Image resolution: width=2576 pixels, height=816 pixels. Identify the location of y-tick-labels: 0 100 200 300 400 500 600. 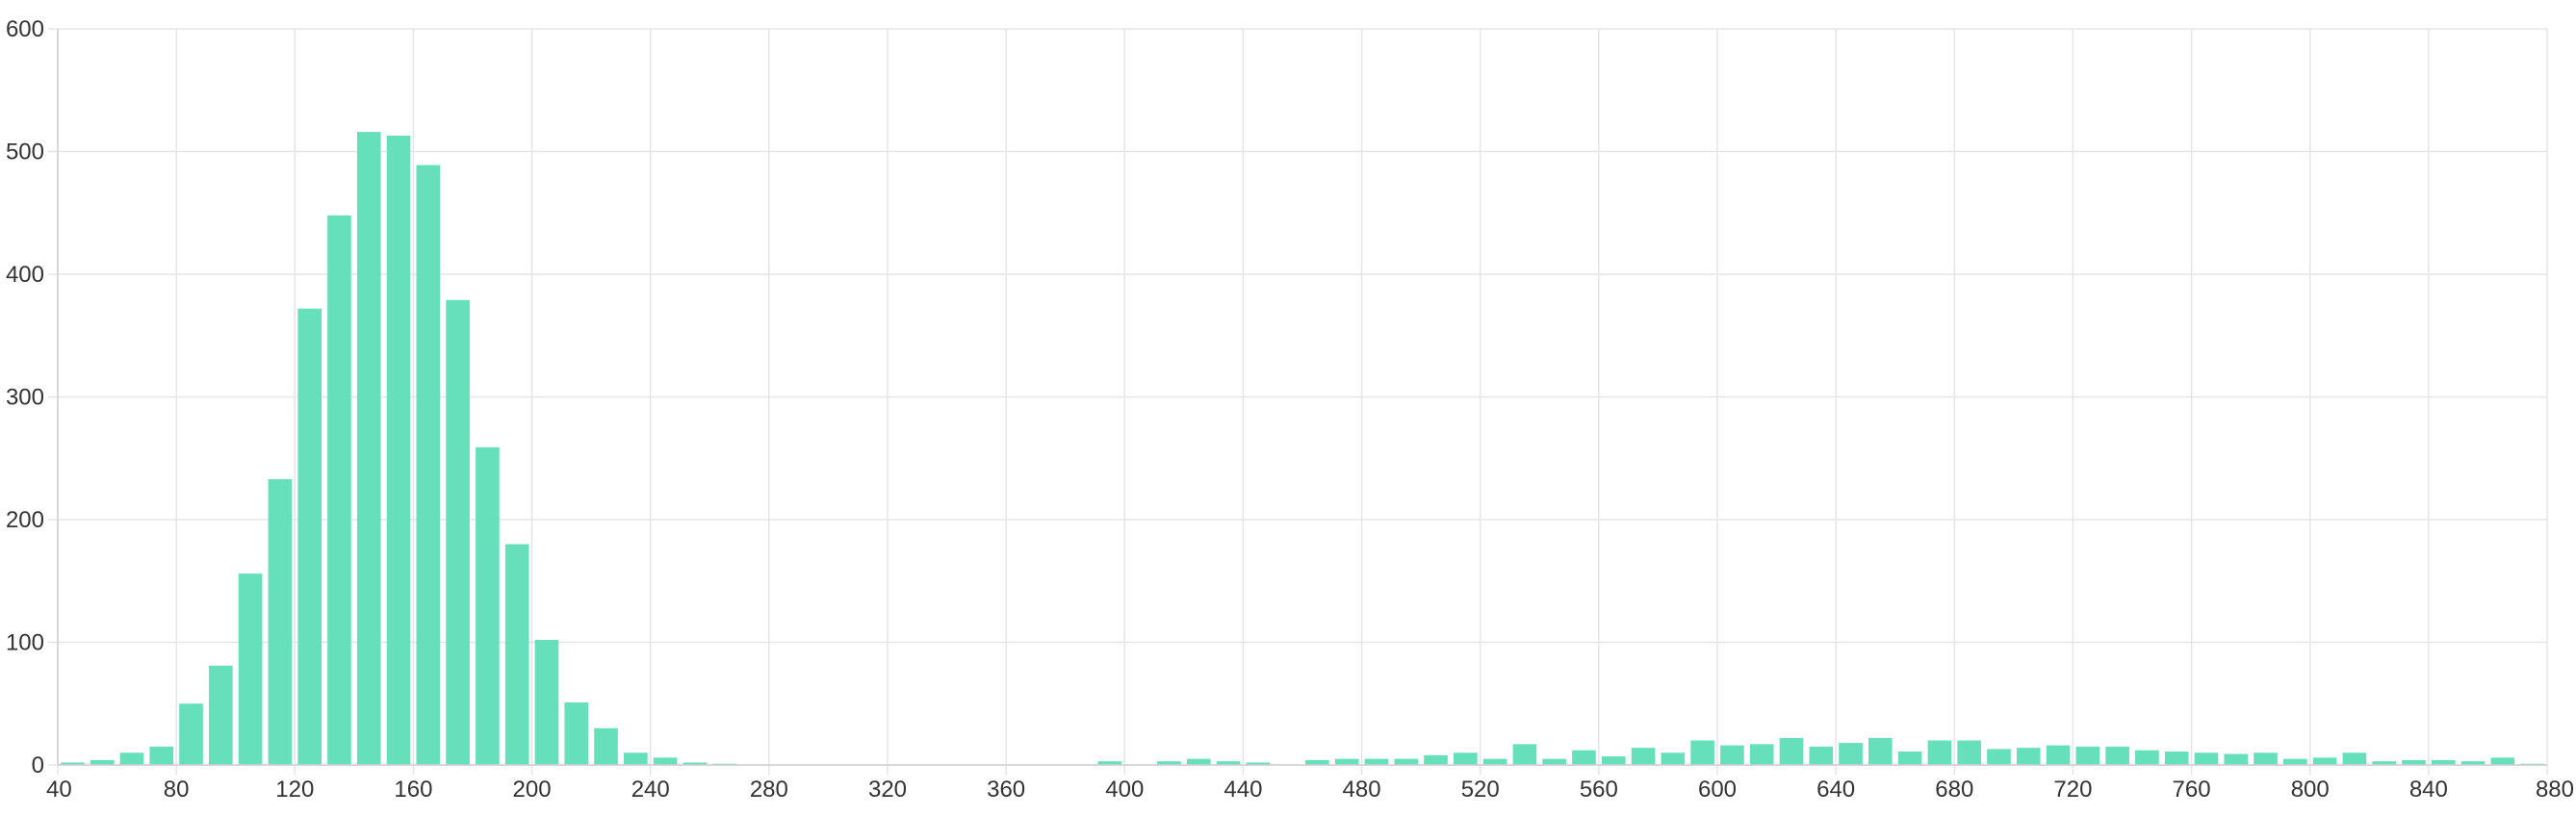
(25, 397).